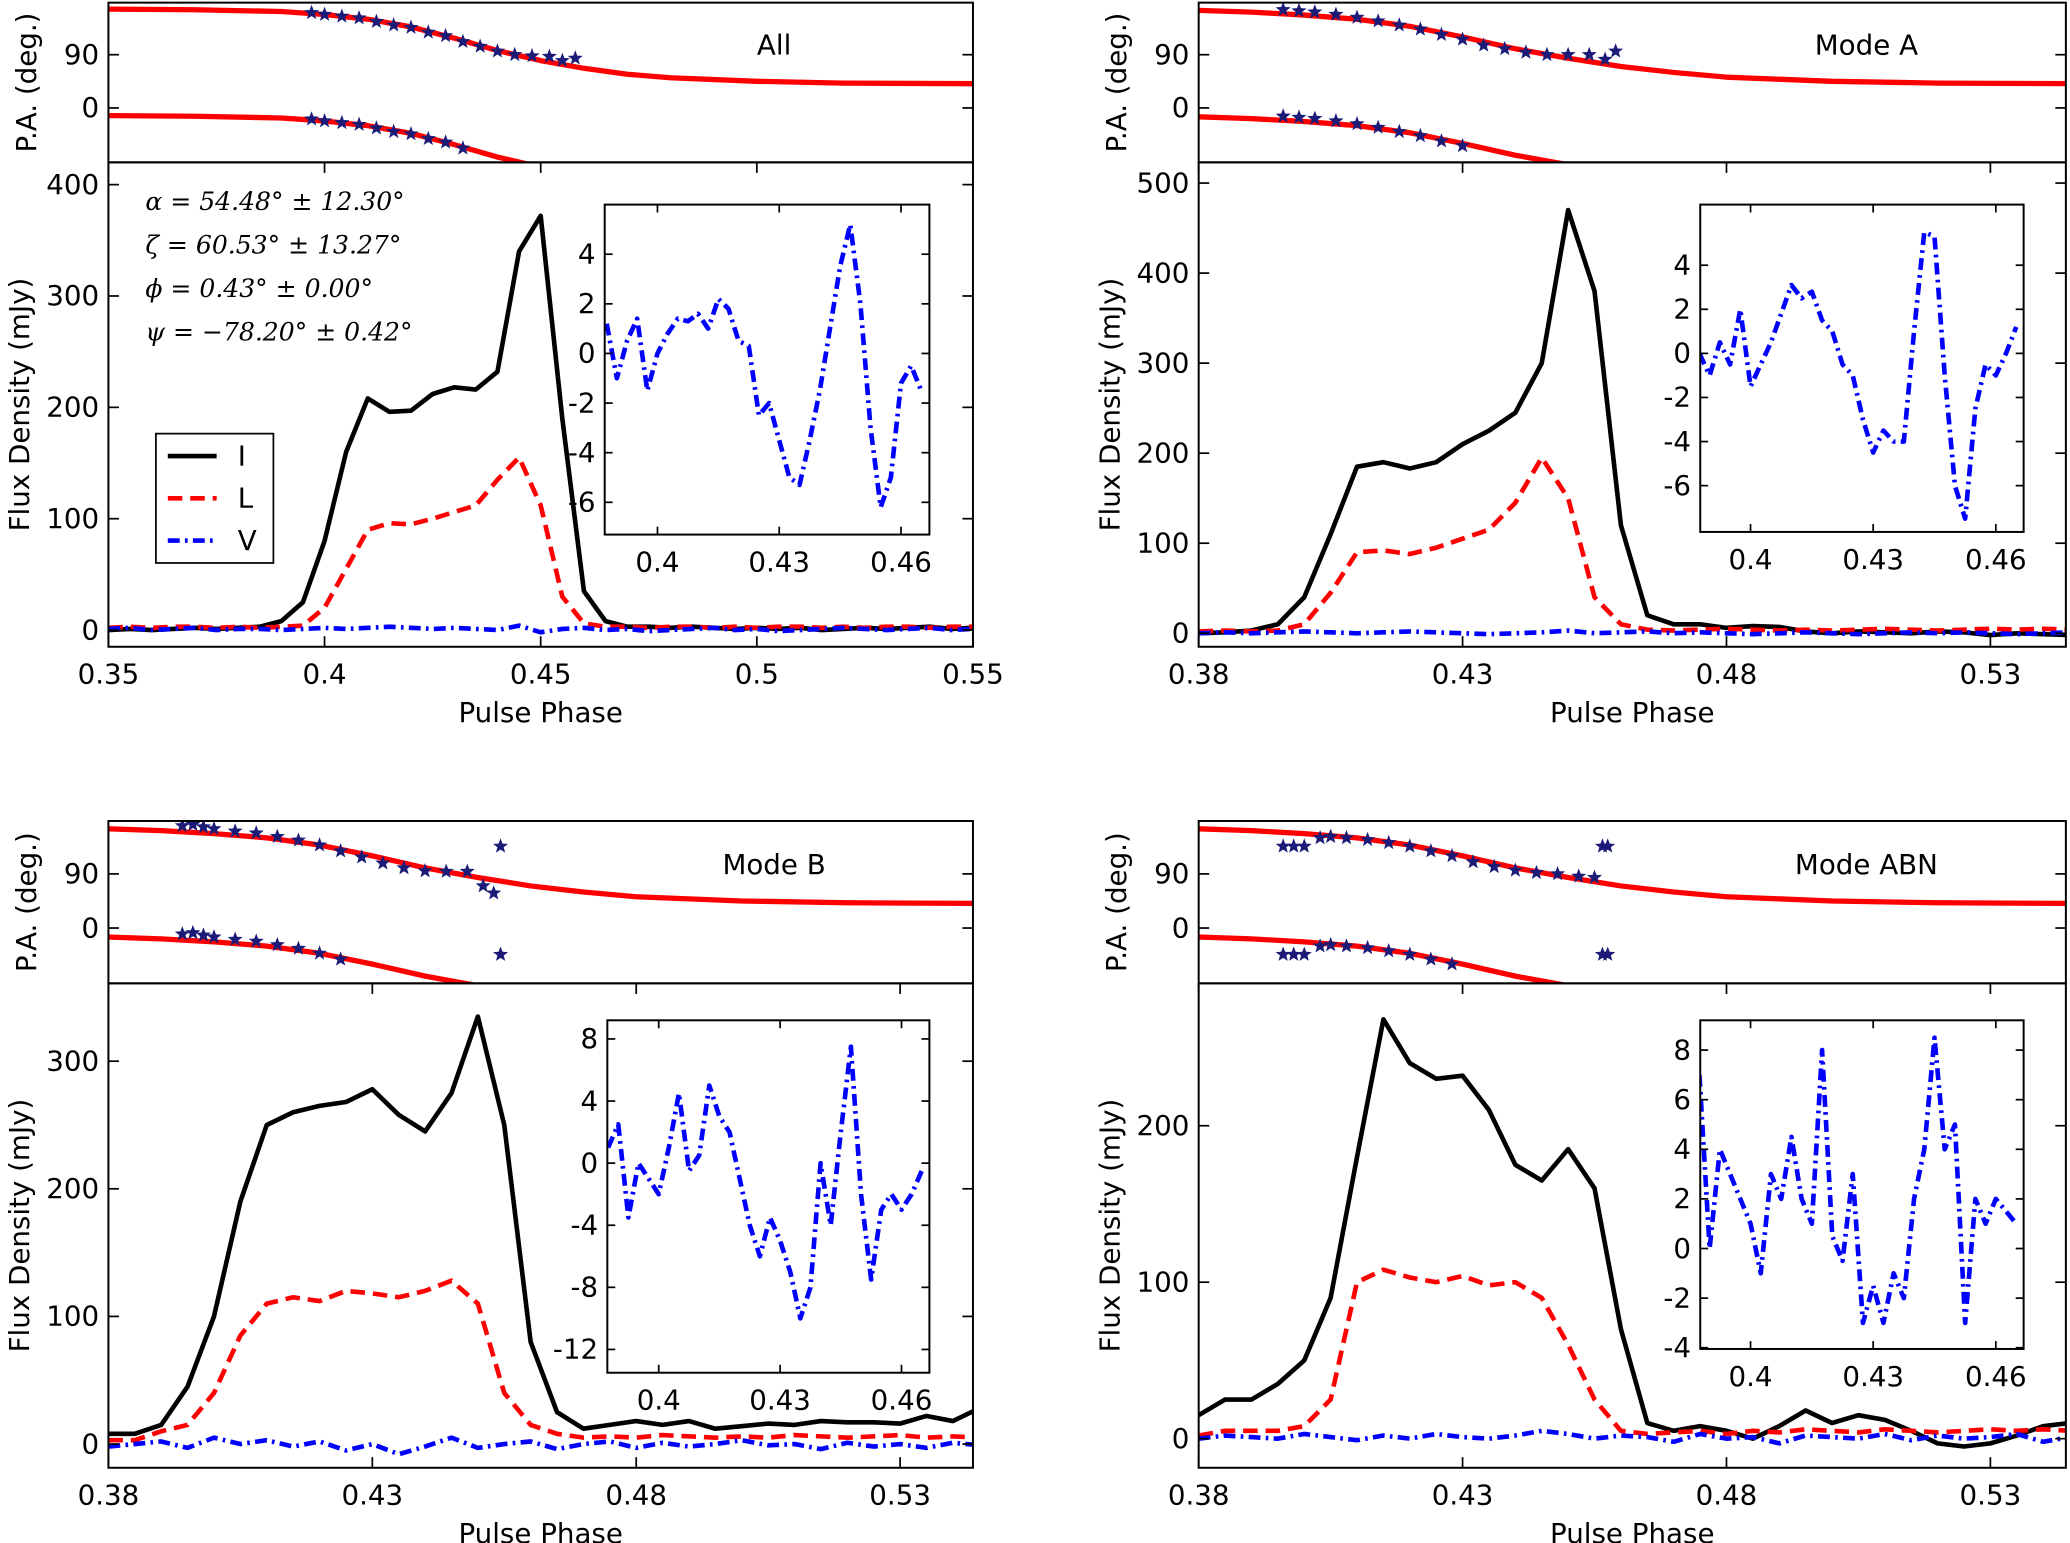  What do you see at coordinates (1677, 485) in the screenshot?
I see `y-tick-label: -6` at bounding box center [1677, 485].